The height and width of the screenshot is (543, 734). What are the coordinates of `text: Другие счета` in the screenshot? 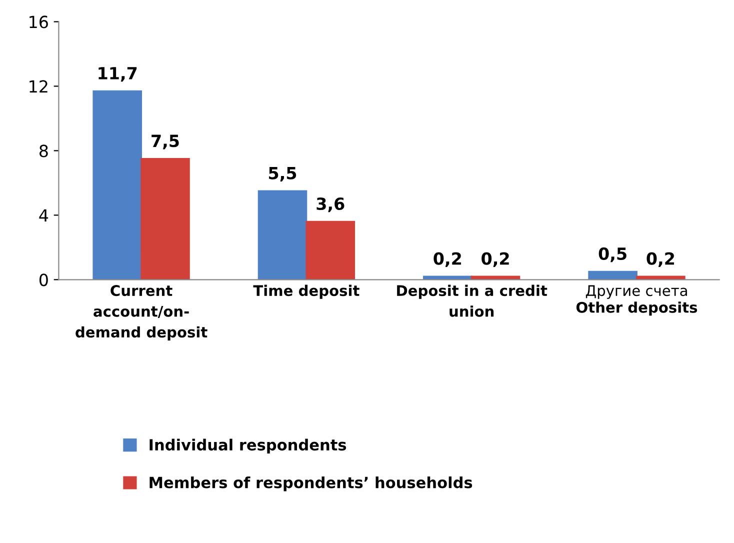 It's located at (636, 292).